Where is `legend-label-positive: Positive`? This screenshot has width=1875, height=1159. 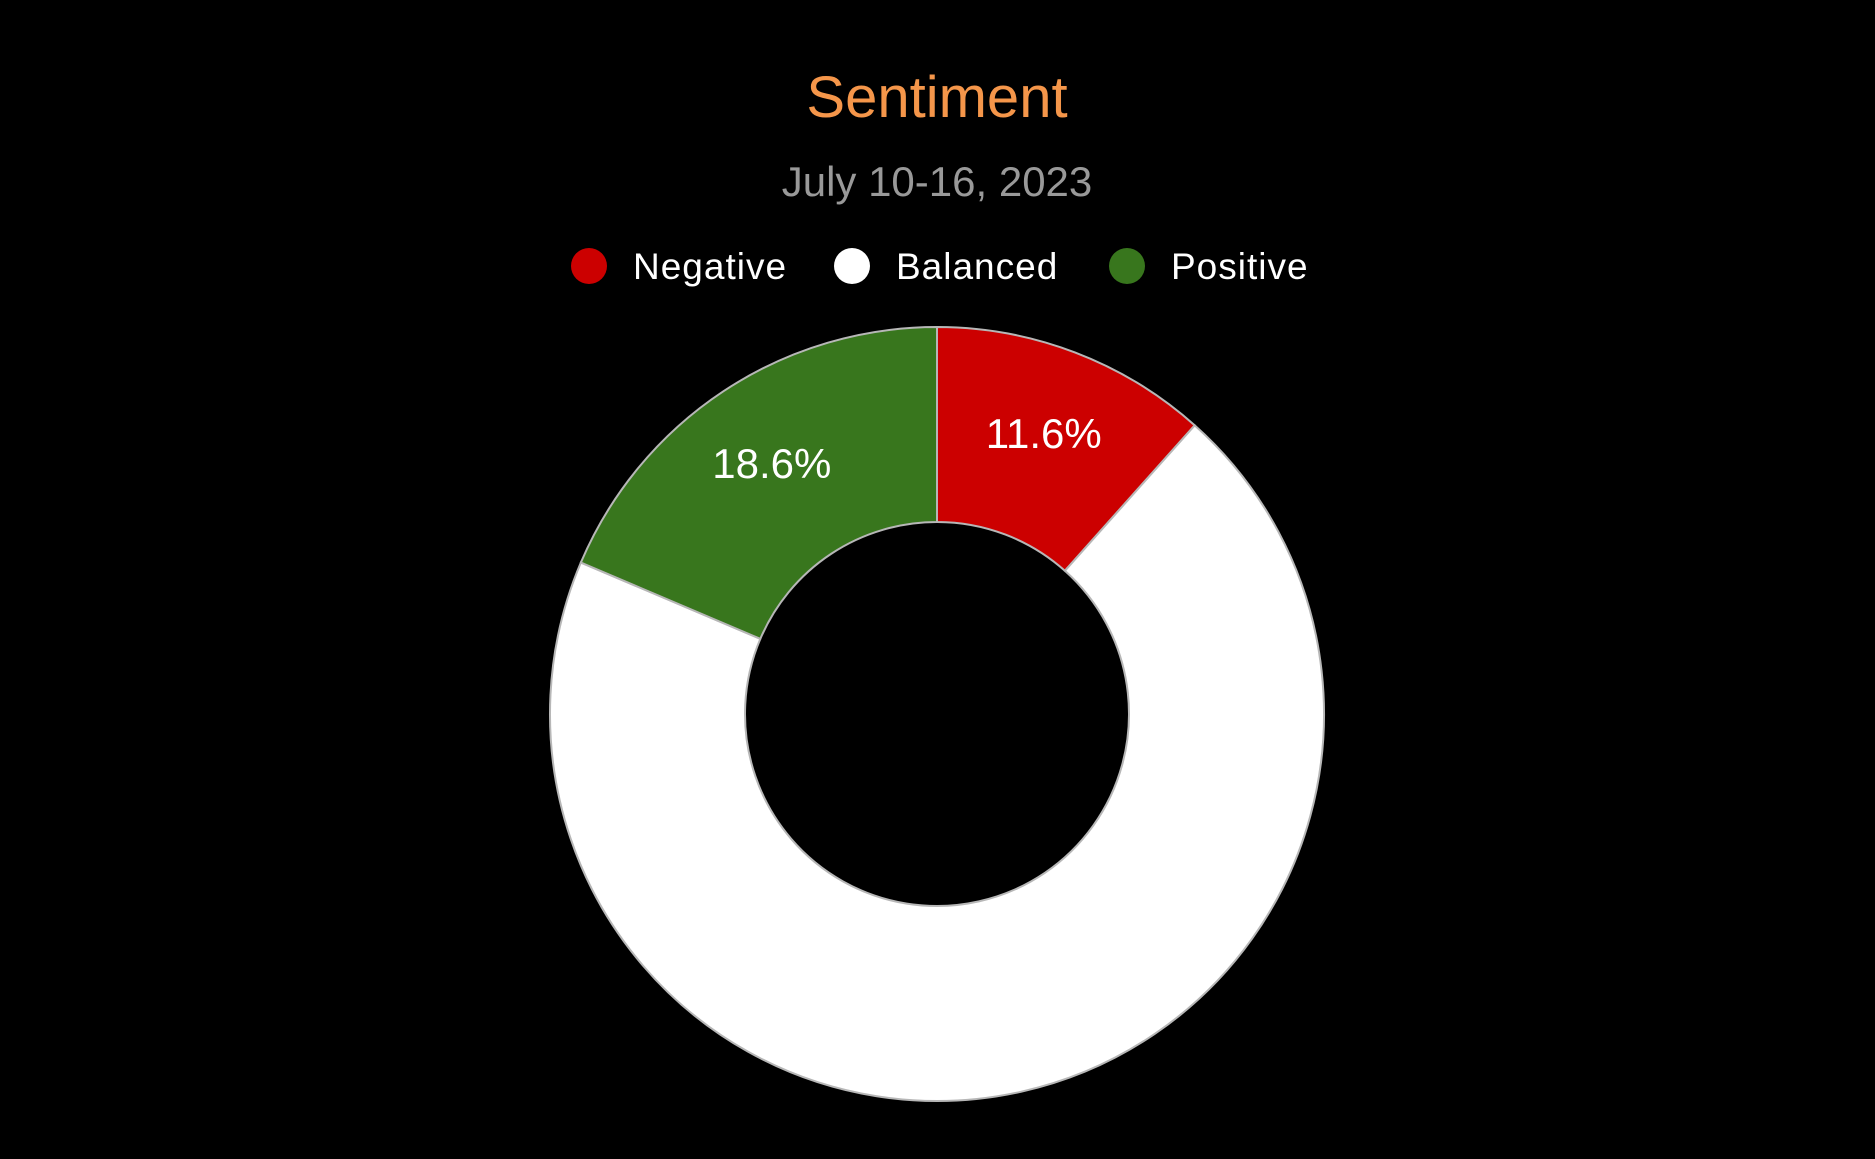 legend-label-positive: Positive is located at coordinates (1240, 266).